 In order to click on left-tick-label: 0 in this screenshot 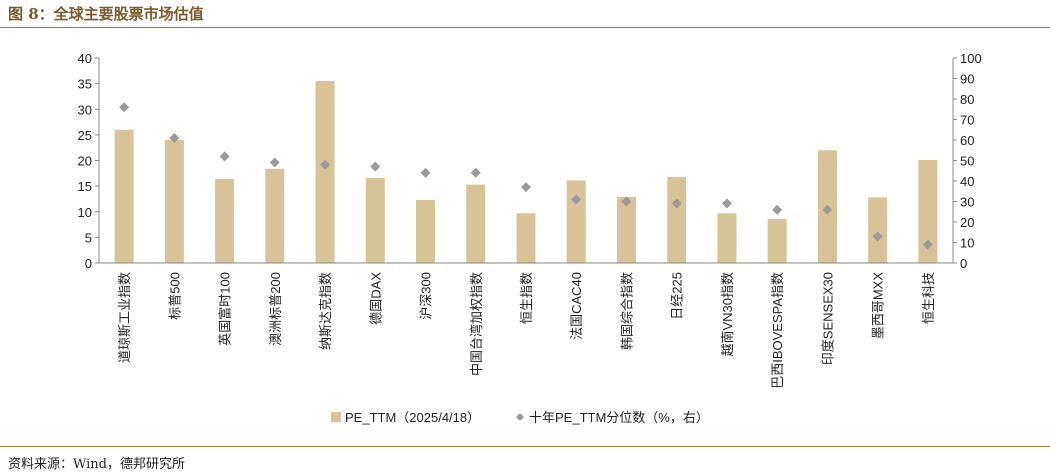, I will do `click(88, 263)`.